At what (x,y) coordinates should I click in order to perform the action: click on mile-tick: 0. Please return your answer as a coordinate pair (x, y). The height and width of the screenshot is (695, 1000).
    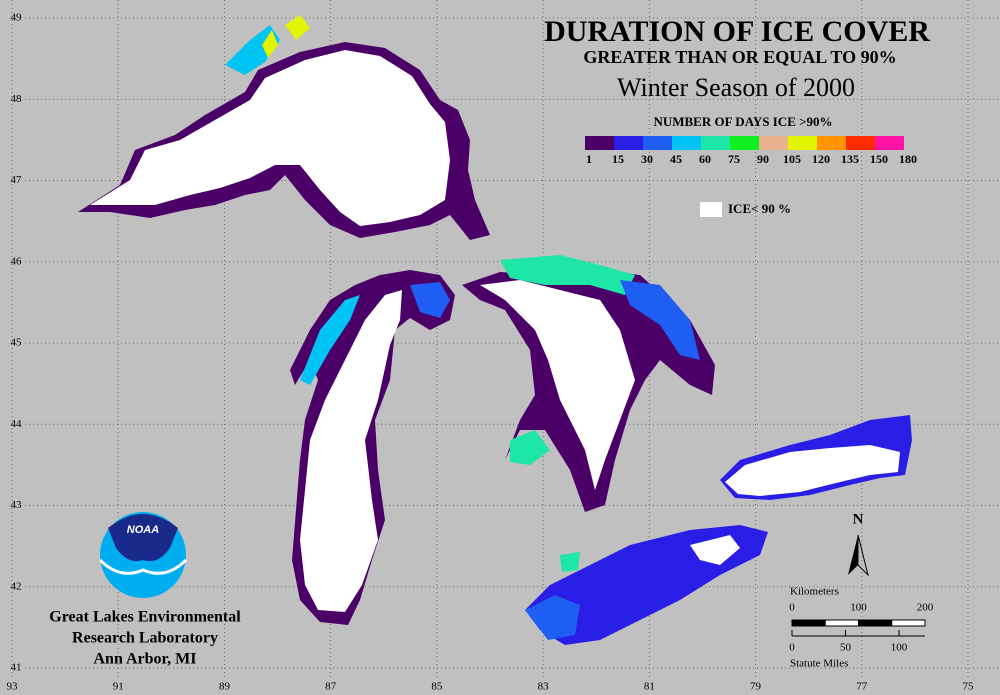
    Looking at the image, I should click on (792, 648).